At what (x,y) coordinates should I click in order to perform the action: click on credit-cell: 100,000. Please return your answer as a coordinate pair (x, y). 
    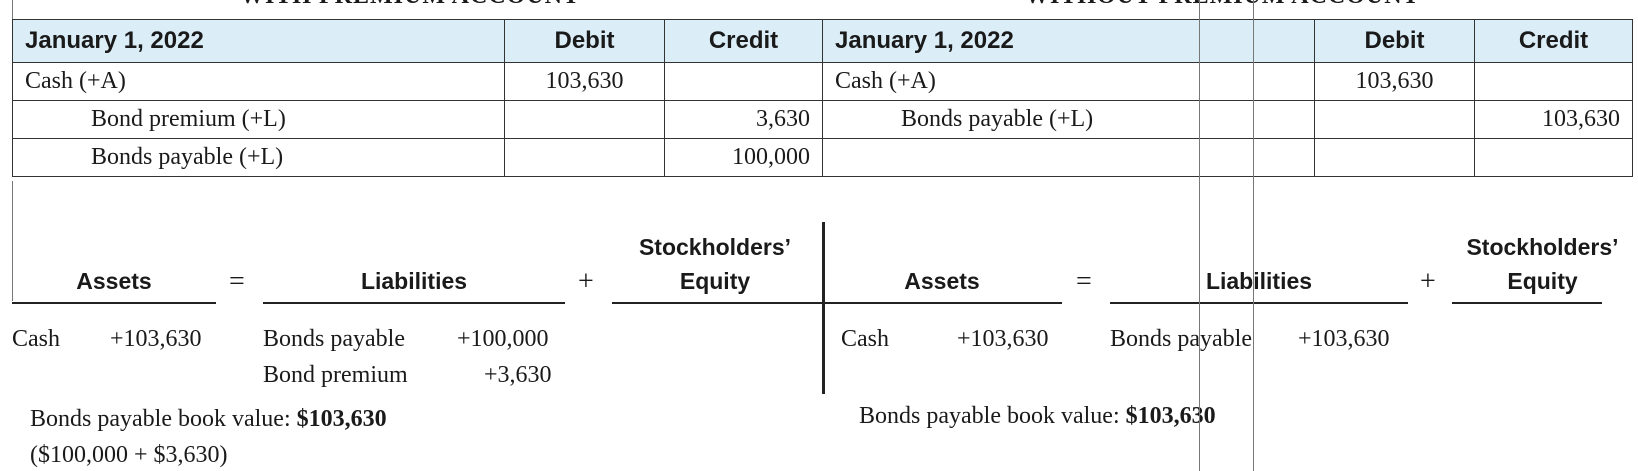
    Looking at the image, I should click on (743, 157).